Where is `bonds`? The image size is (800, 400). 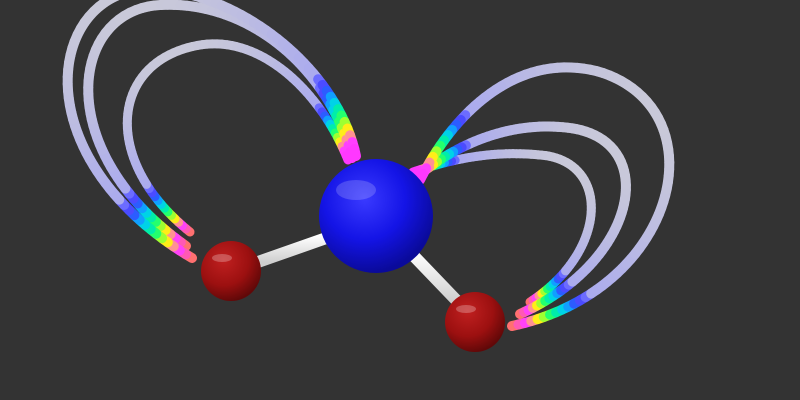 bonds is located at coordinates (358, 269).